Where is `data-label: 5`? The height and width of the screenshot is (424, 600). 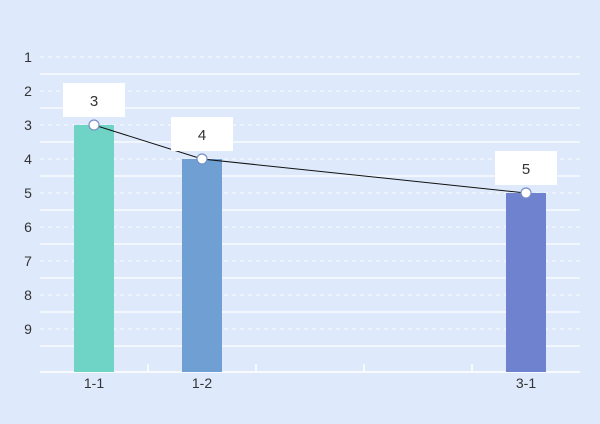 data-label: 5 is located at coordinates (526, 169).